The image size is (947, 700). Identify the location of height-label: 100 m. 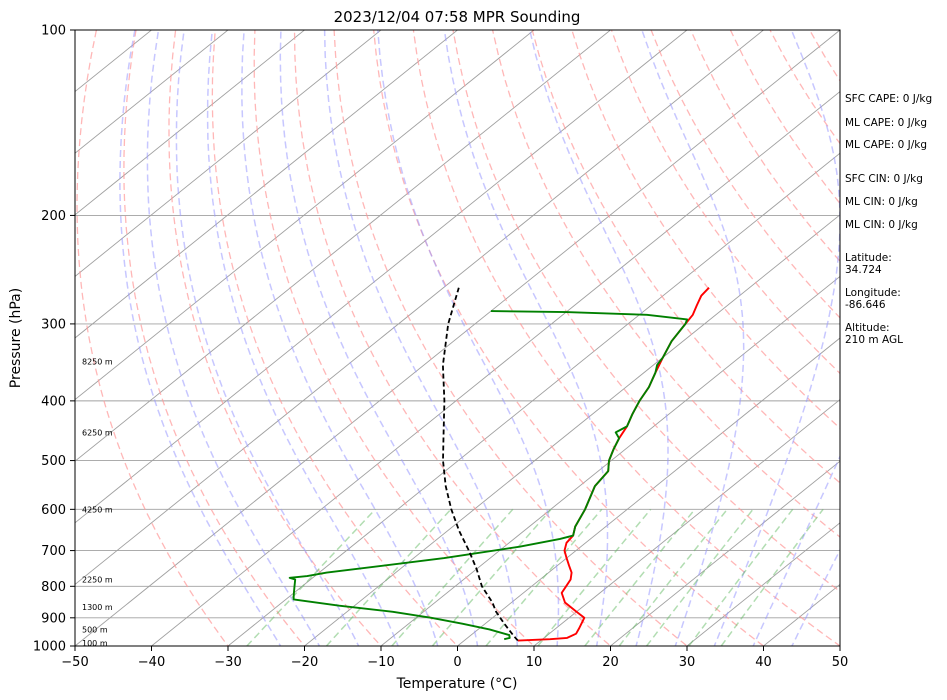
(95, 643).